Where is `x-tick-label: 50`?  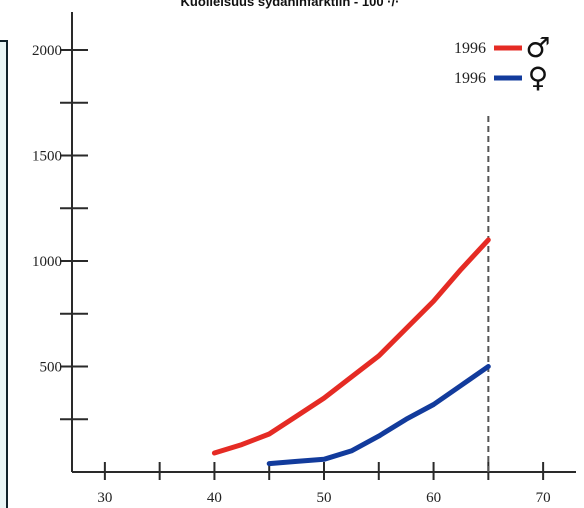
x-tick-label: 50 is located at coordinates (324, 498).